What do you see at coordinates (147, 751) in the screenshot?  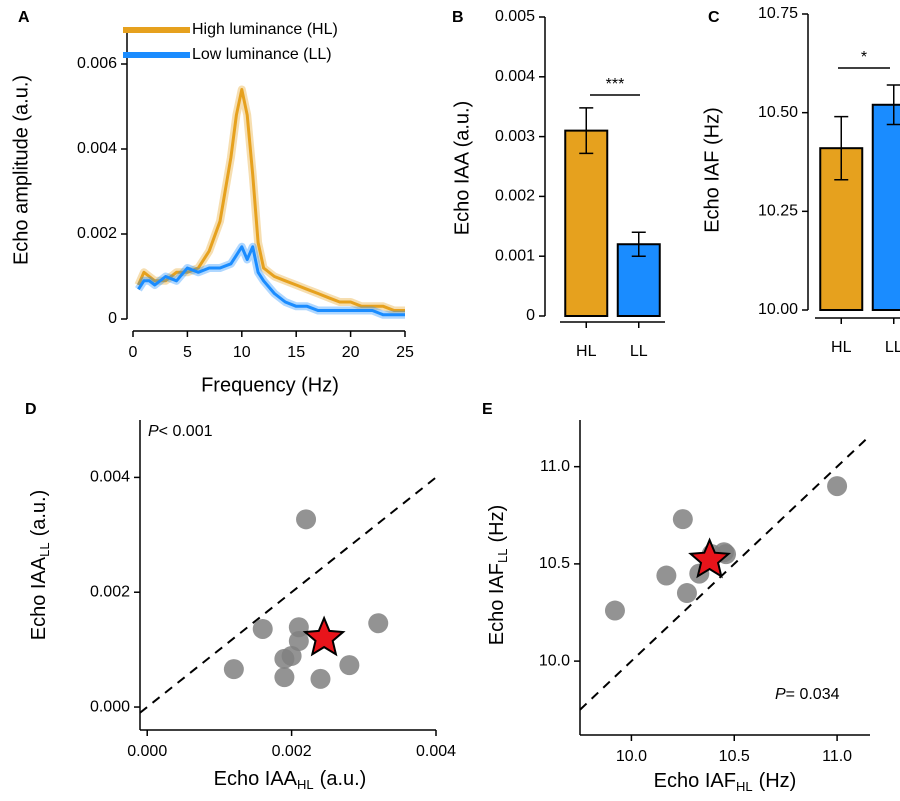 I see `x-tick-label: 0.000` at bounding box center [147, 751].